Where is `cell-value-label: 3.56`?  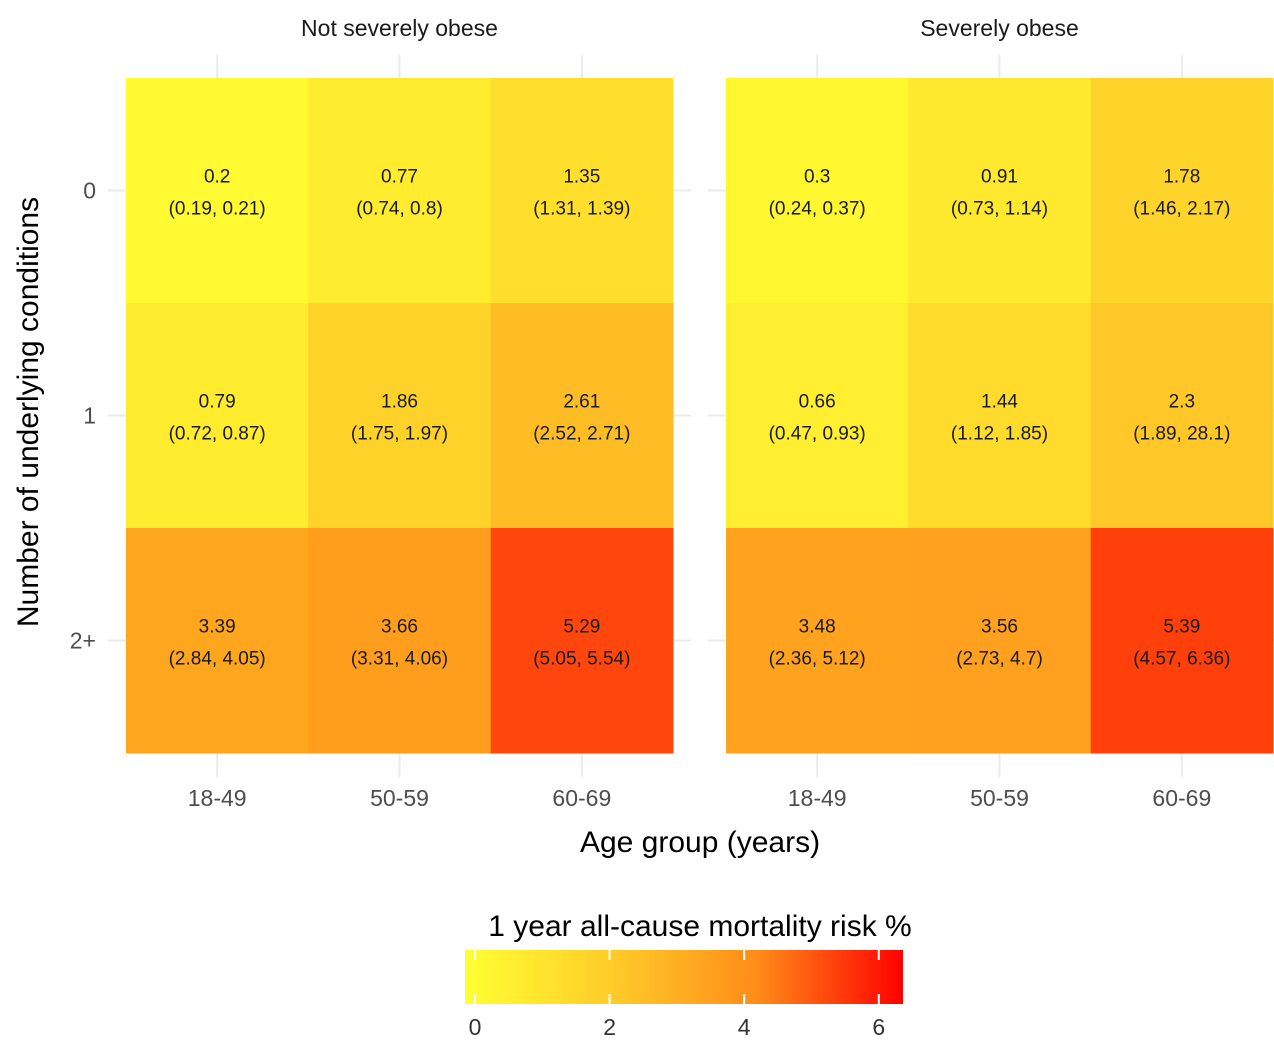 cell-value-label: 3.56 is located at coordinates (999, 627).